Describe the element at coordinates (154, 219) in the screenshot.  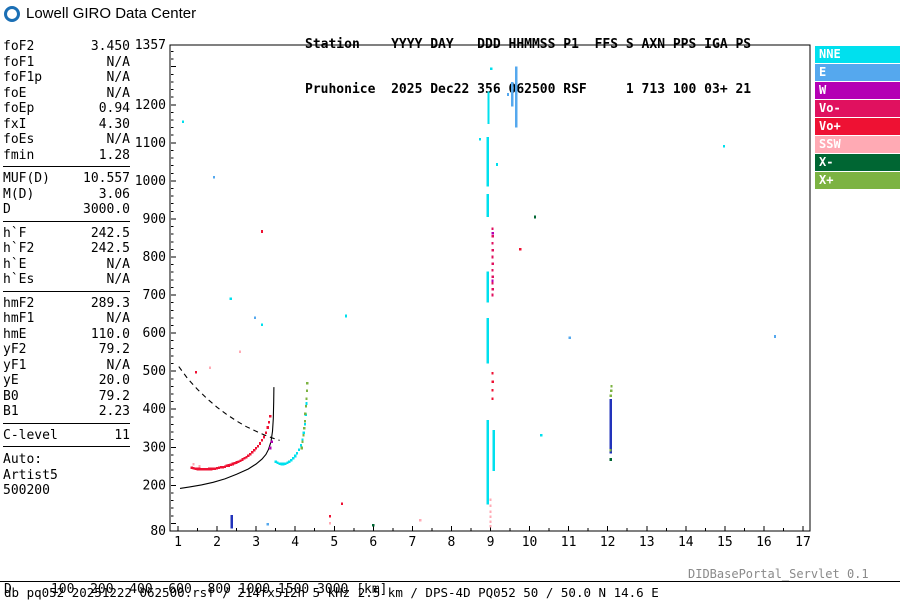
I see `y-tick-label: 900` at that location.